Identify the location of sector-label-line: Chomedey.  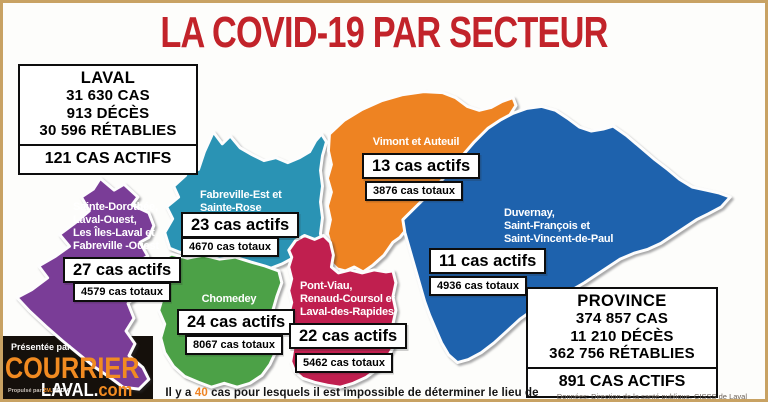
(229, 299).